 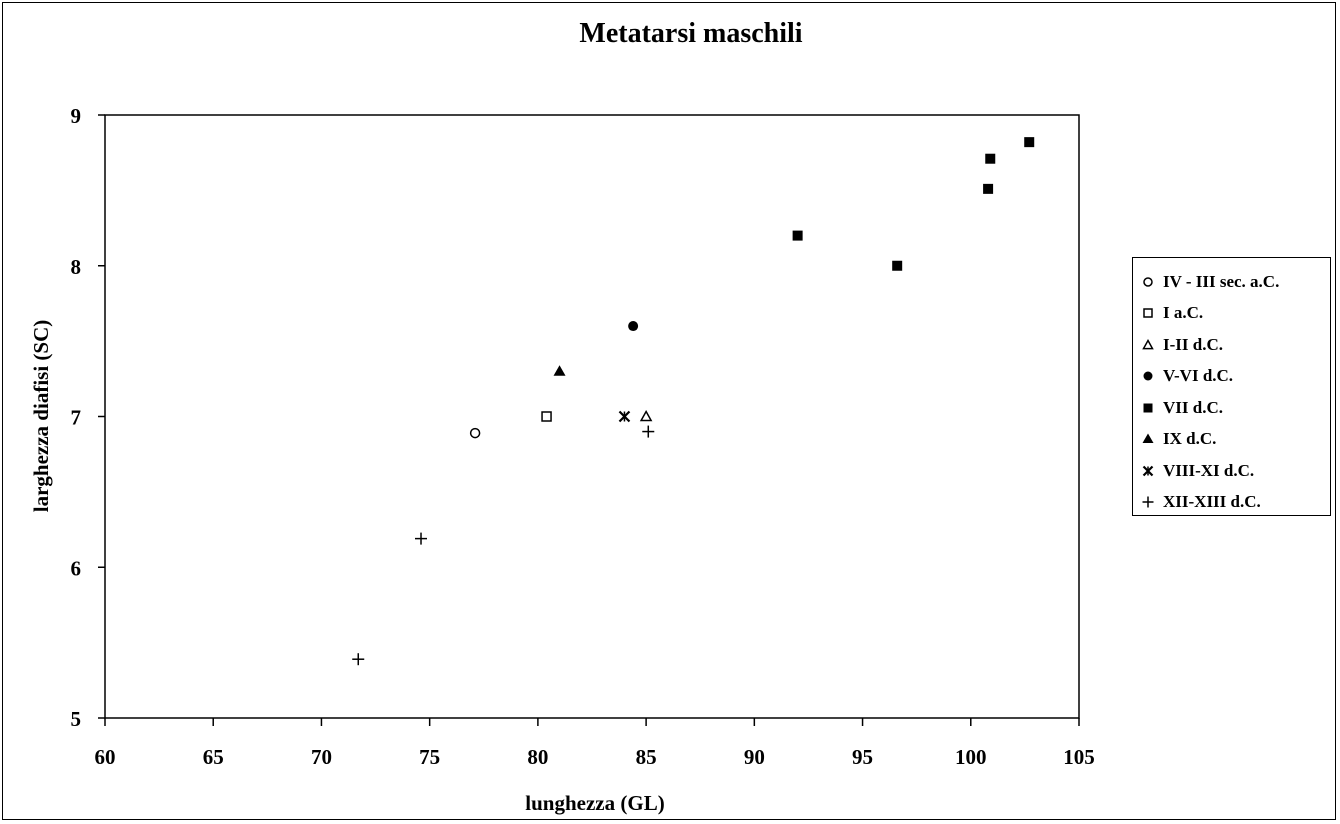 What do you see at coordinates (1193, 407) in the screenshot?
I see `legend-label: VII d.C.` at bounding box center [1193, 407].